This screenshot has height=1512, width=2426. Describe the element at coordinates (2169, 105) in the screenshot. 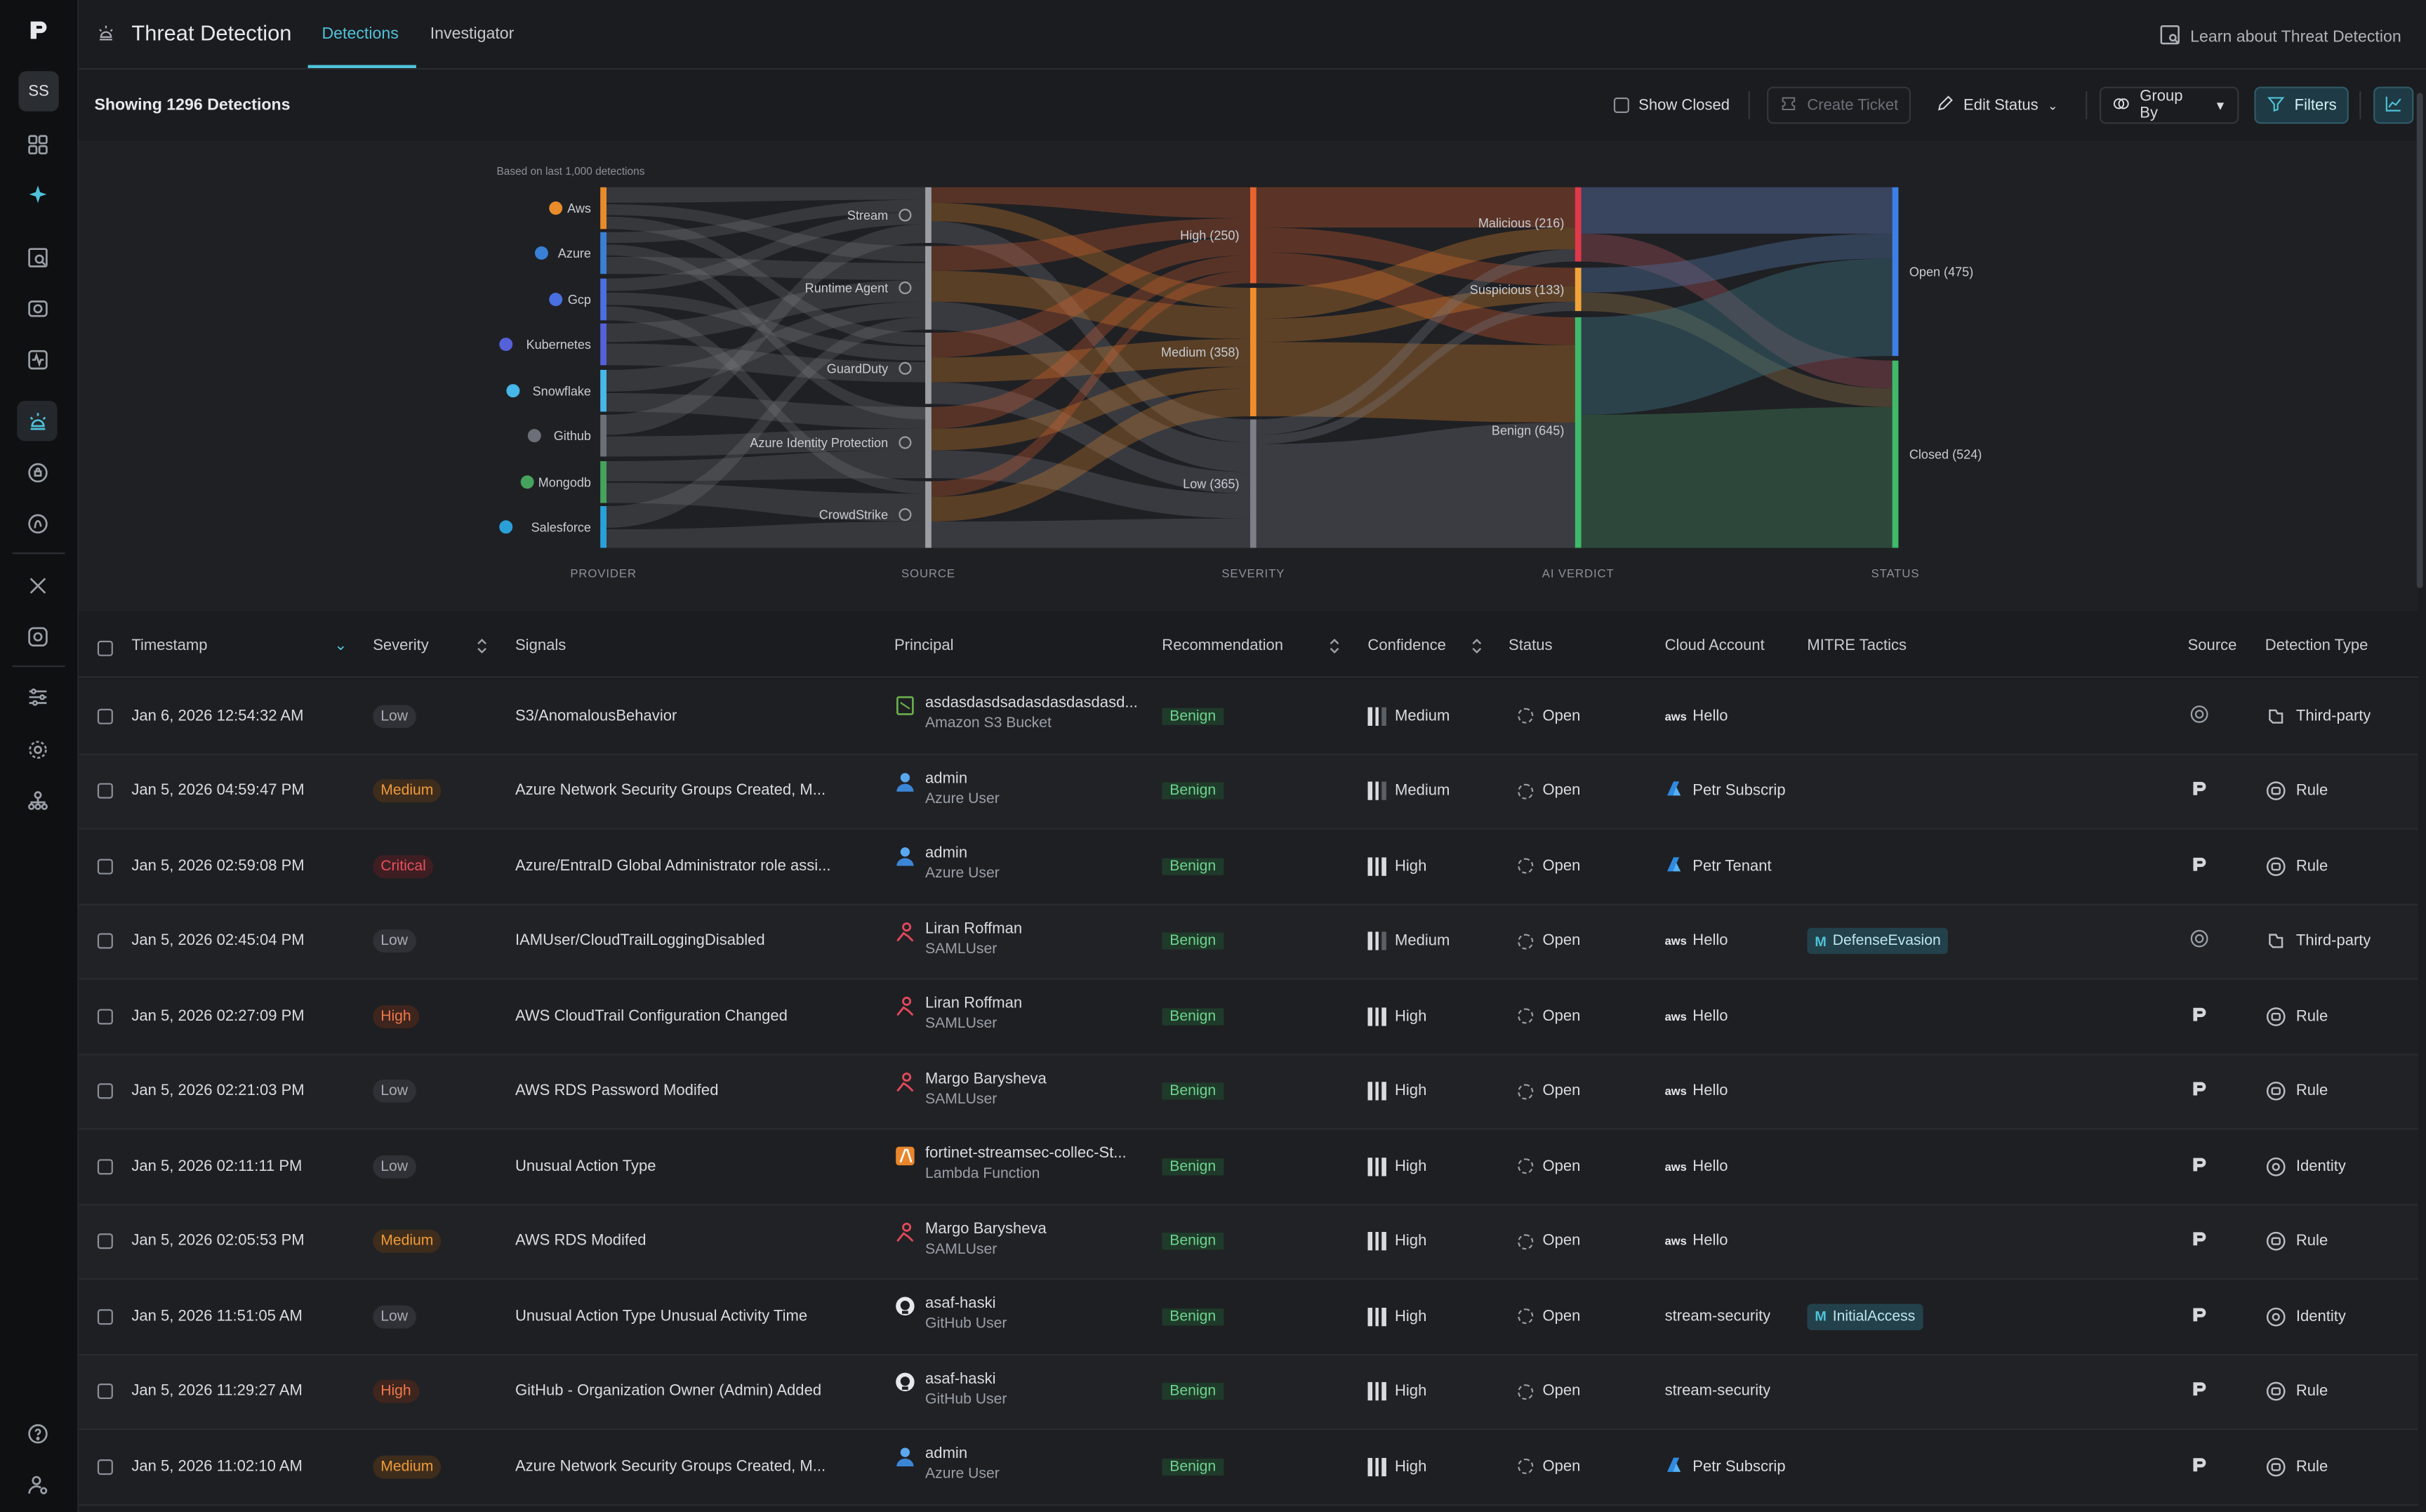

I see `group-by-dropdown: Group By ▼` at that location.